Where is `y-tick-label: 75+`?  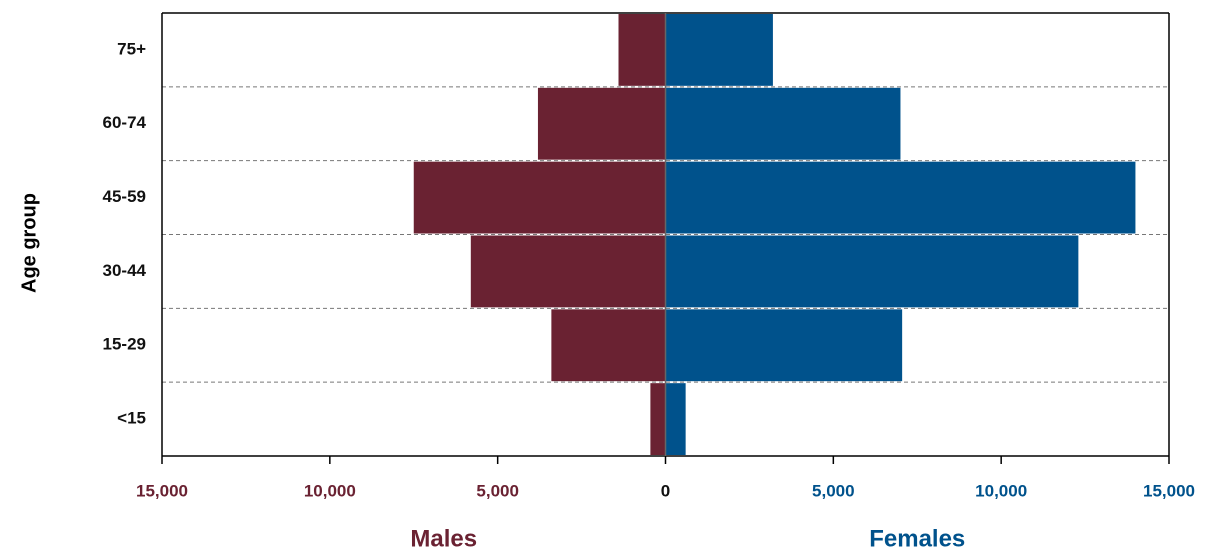 y-tick-label: 75+ is located at coordinates (131, 48).